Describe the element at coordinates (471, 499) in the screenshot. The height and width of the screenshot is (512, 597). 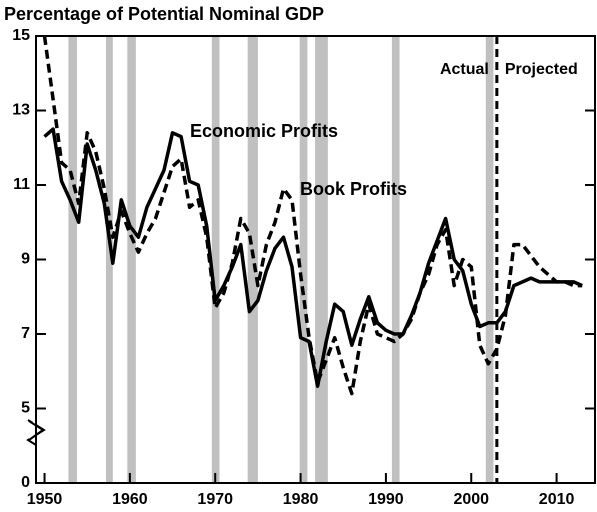
I see `x-tick-label: 2000` at that location.